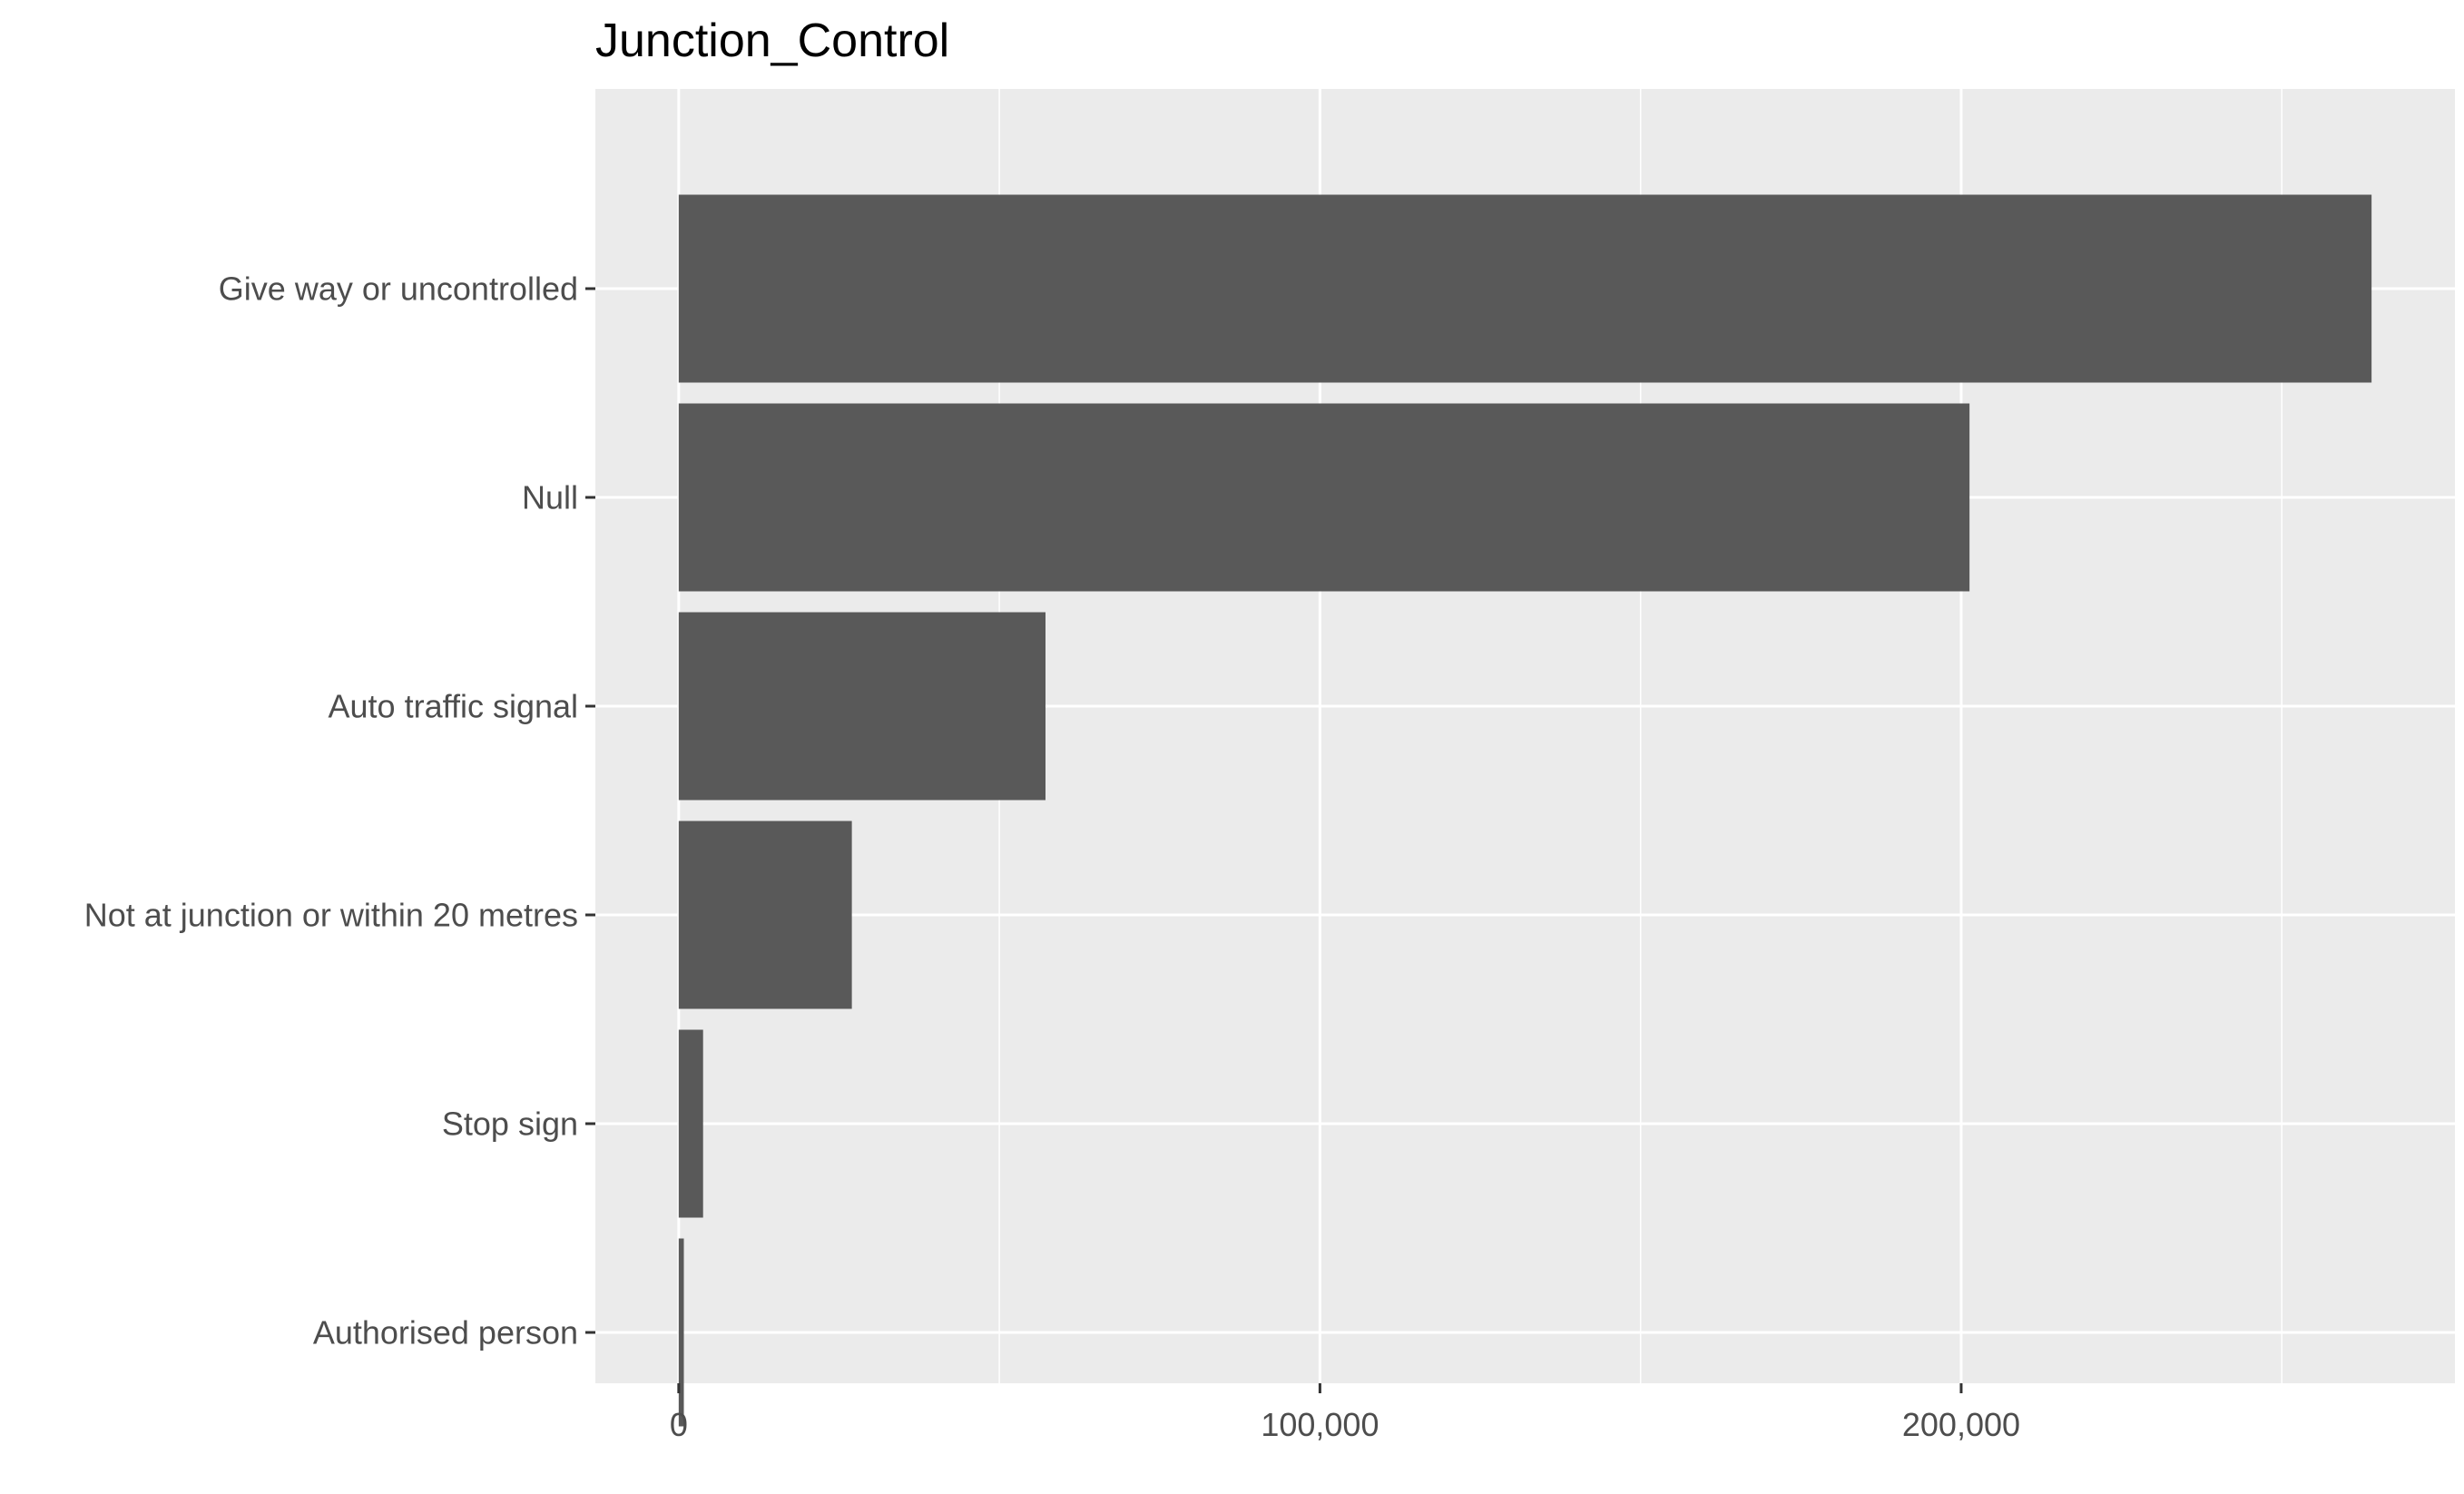  I want to click on x-tick-label-1: 100,000, so click(1320, 1424).